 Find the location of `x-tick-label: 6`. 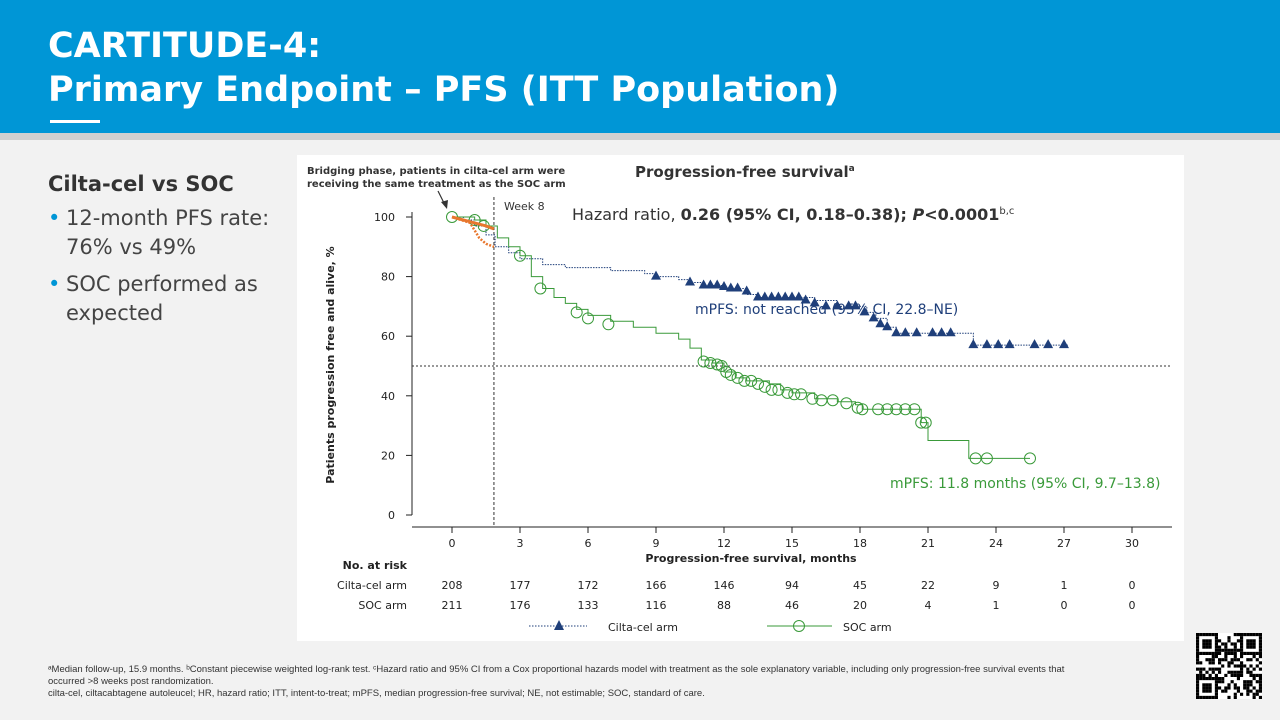

x-tick-label: 6 is located at coordinates (588, 543).